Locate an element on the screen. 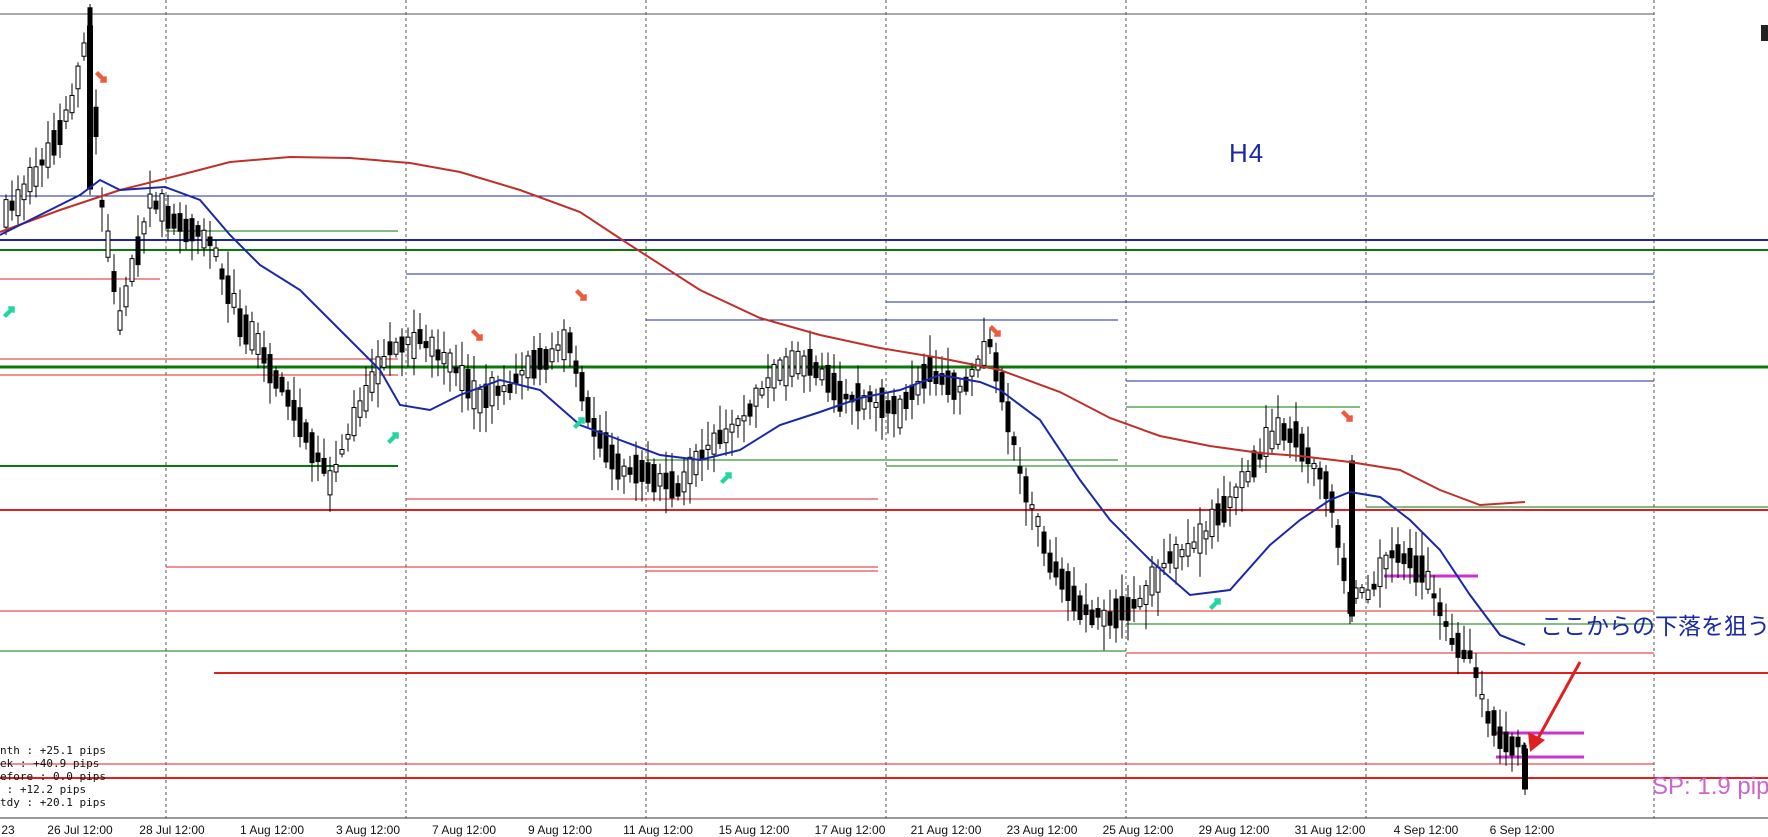 The height and width of the screenshot is (837, 1768). x-tick-label: 9 Aug 12:00 is located at coordinates (560, 830).